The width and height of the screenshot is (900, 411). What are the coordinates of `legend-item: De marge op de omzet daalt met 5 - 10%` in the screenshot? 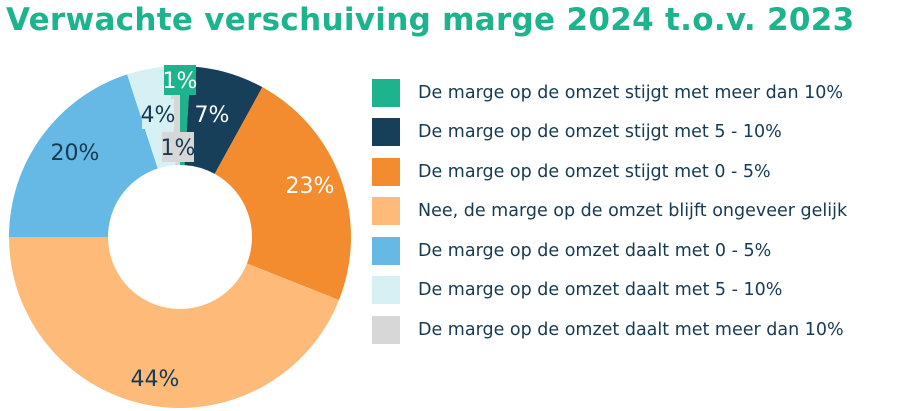 It's located at (609, 291).